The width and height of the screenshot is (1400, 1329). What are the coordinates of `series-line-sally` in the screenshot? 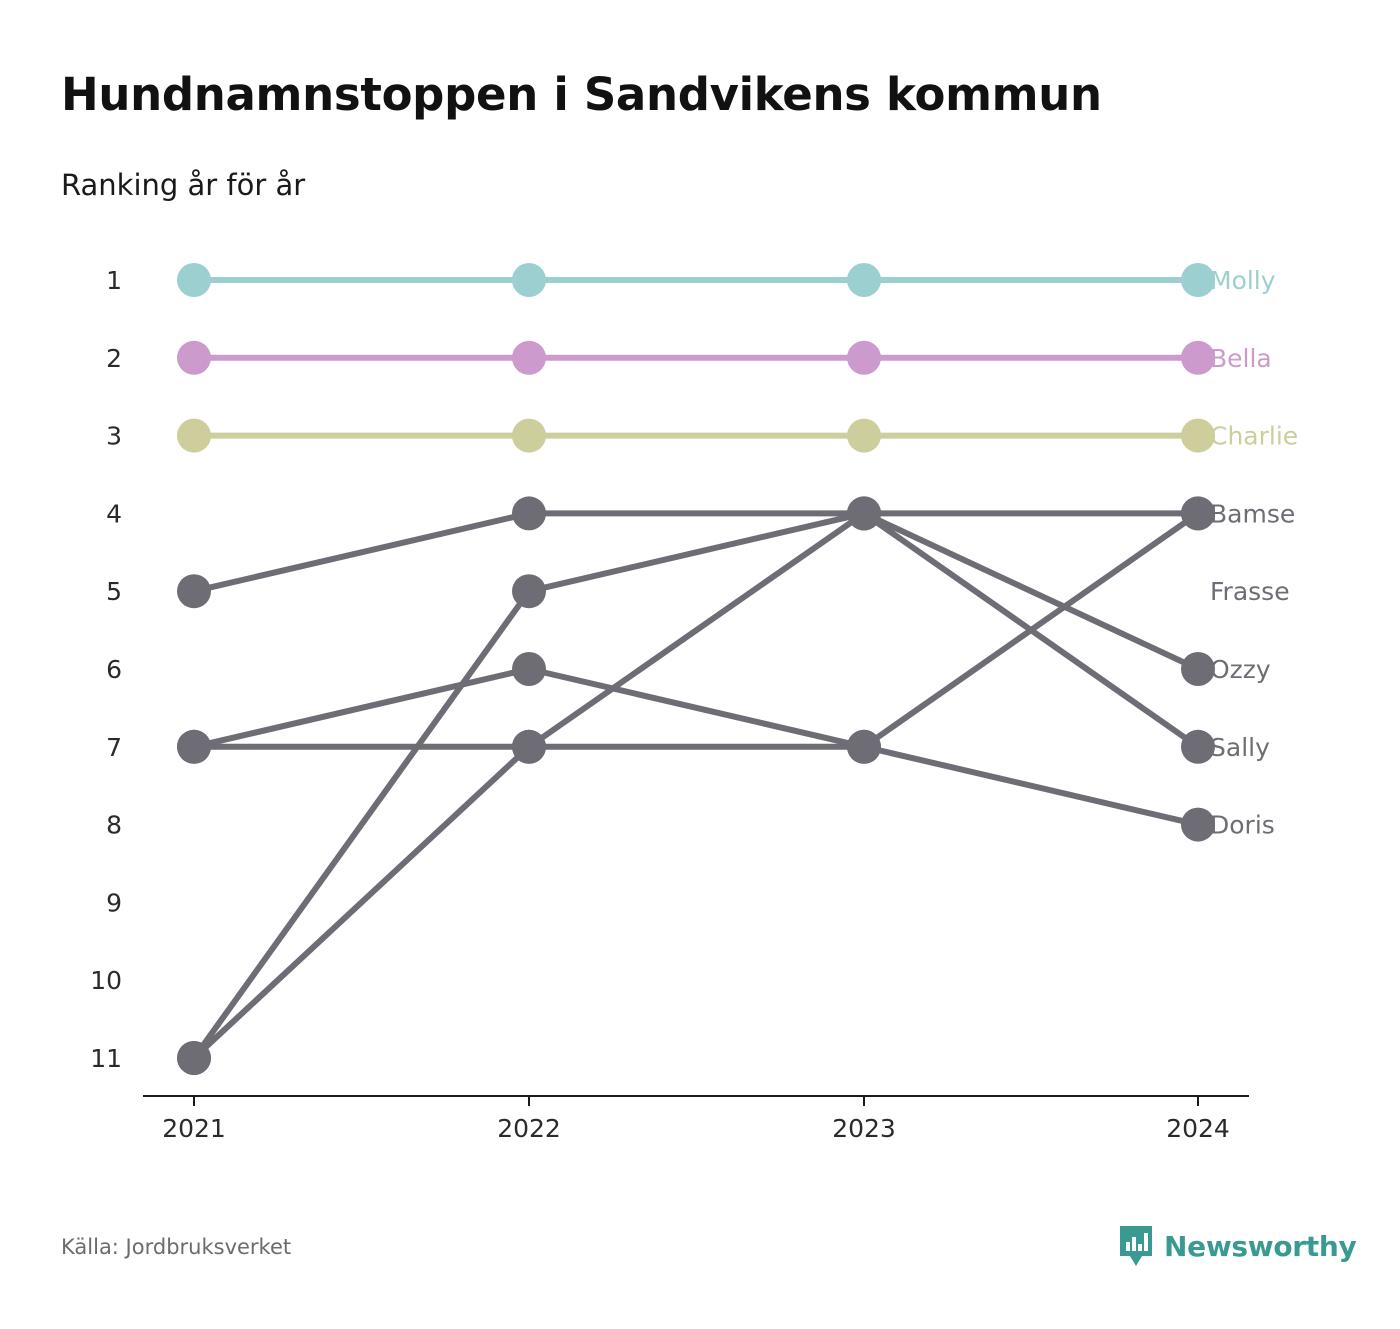 It's located at (696, 630).